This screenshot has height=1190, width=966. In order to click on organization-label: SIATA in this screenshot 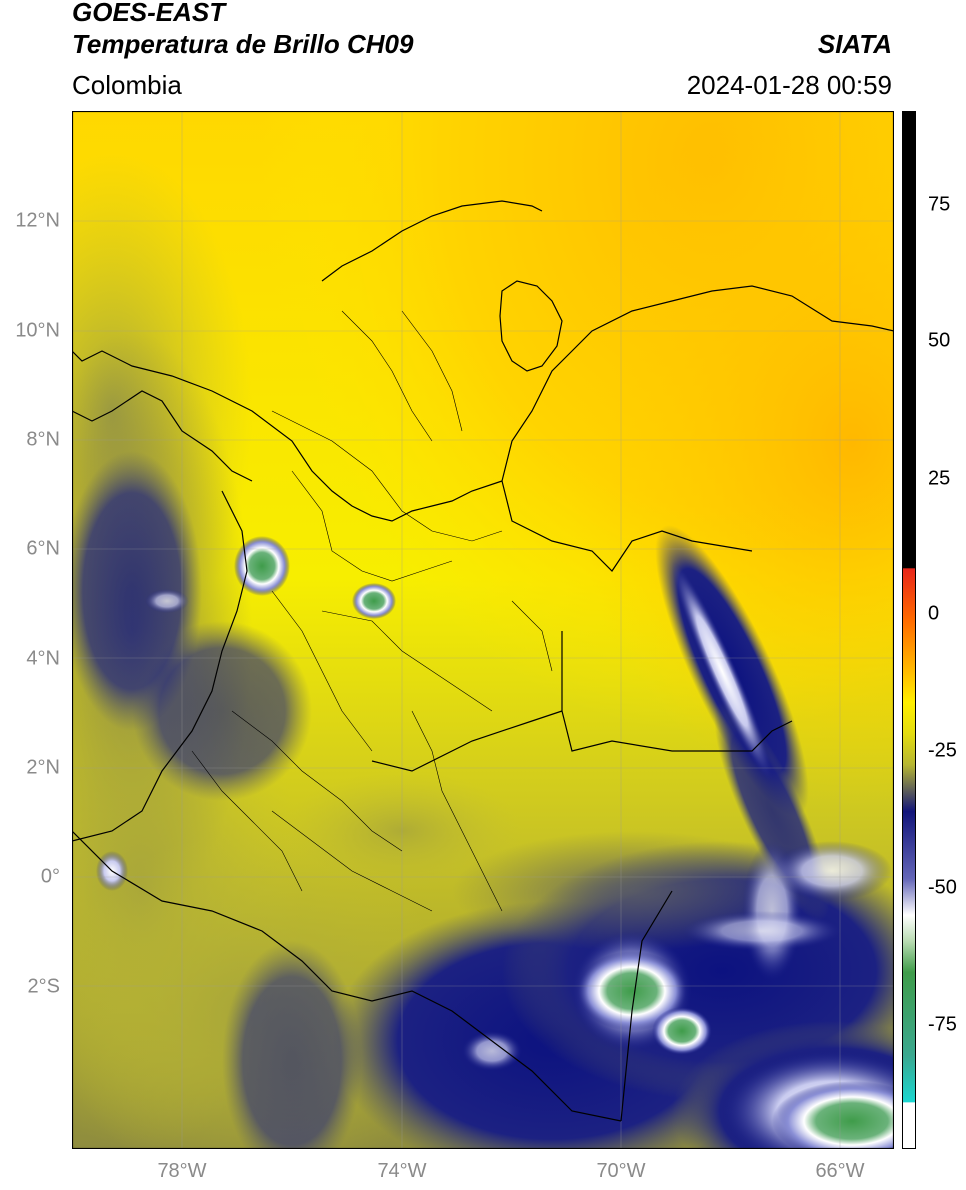, I will do `click(854, 44)`.